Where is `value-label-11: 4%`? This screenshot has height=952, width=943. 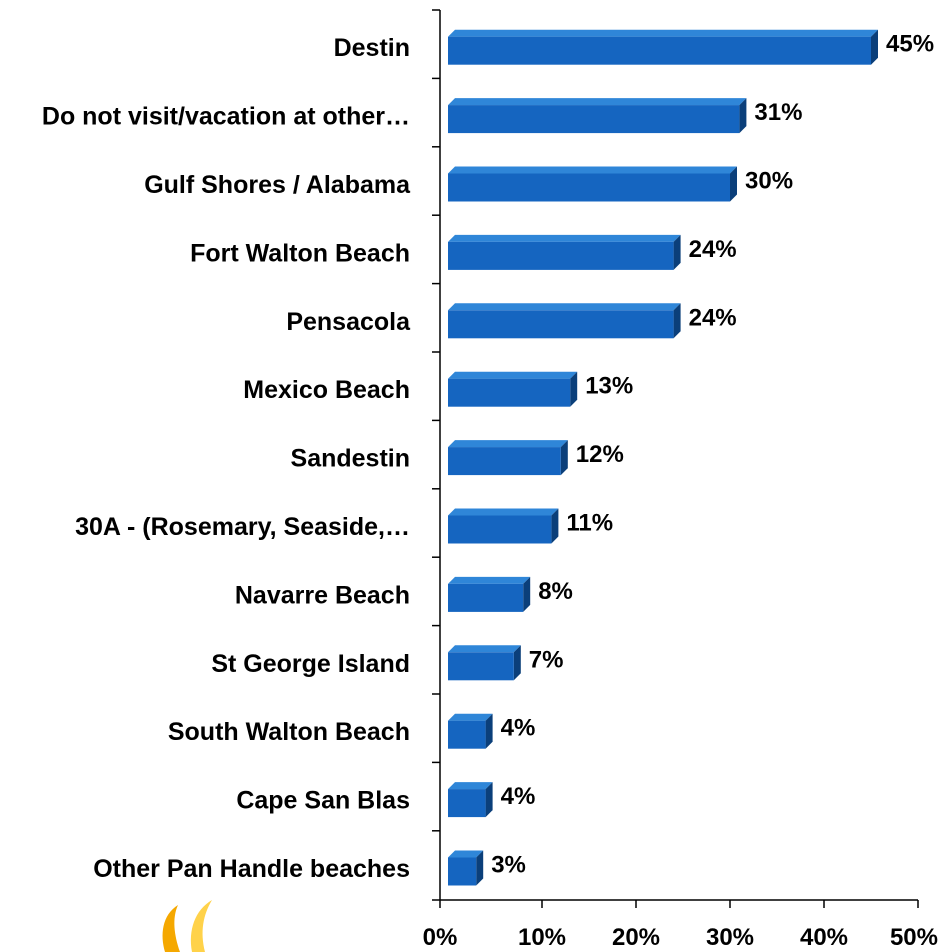
value-label-11: 4% is located at coordinates (518, 796).